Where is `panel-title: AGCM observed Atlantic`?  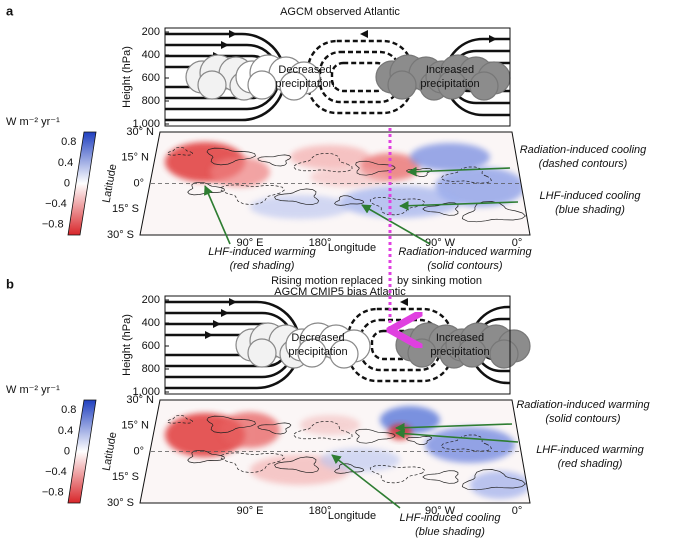
panel-title: AGCM observed Atlantic is located at coordinates (340, 12).